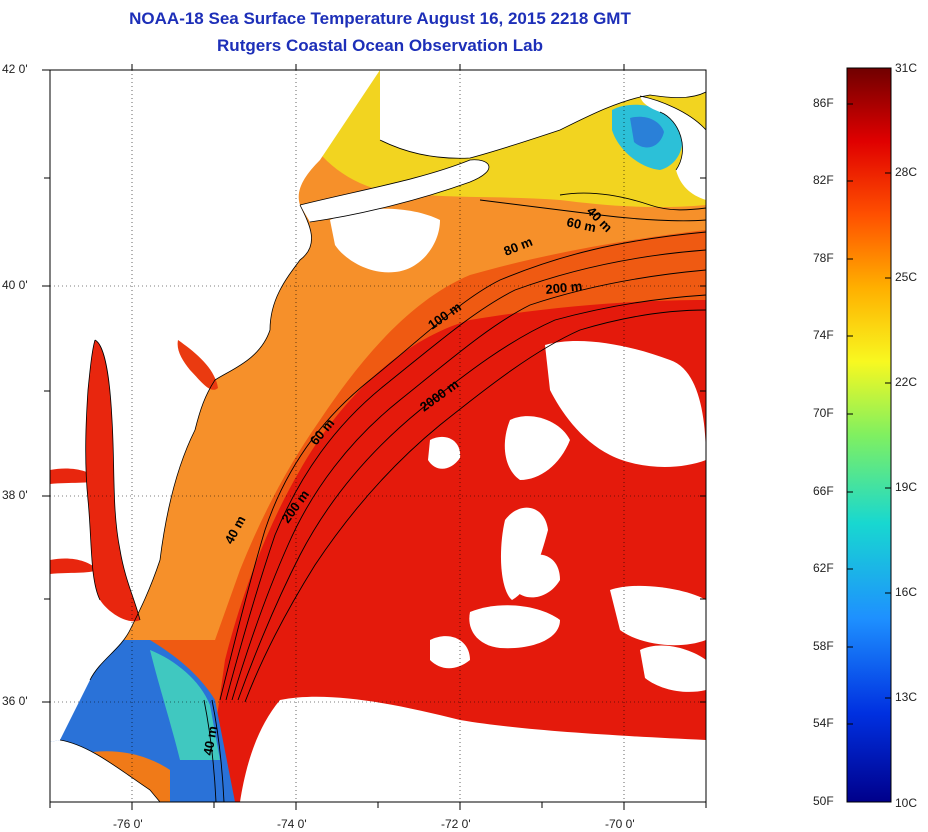  I want to click on colorbar-c-label: 16C, so click(906, 592).